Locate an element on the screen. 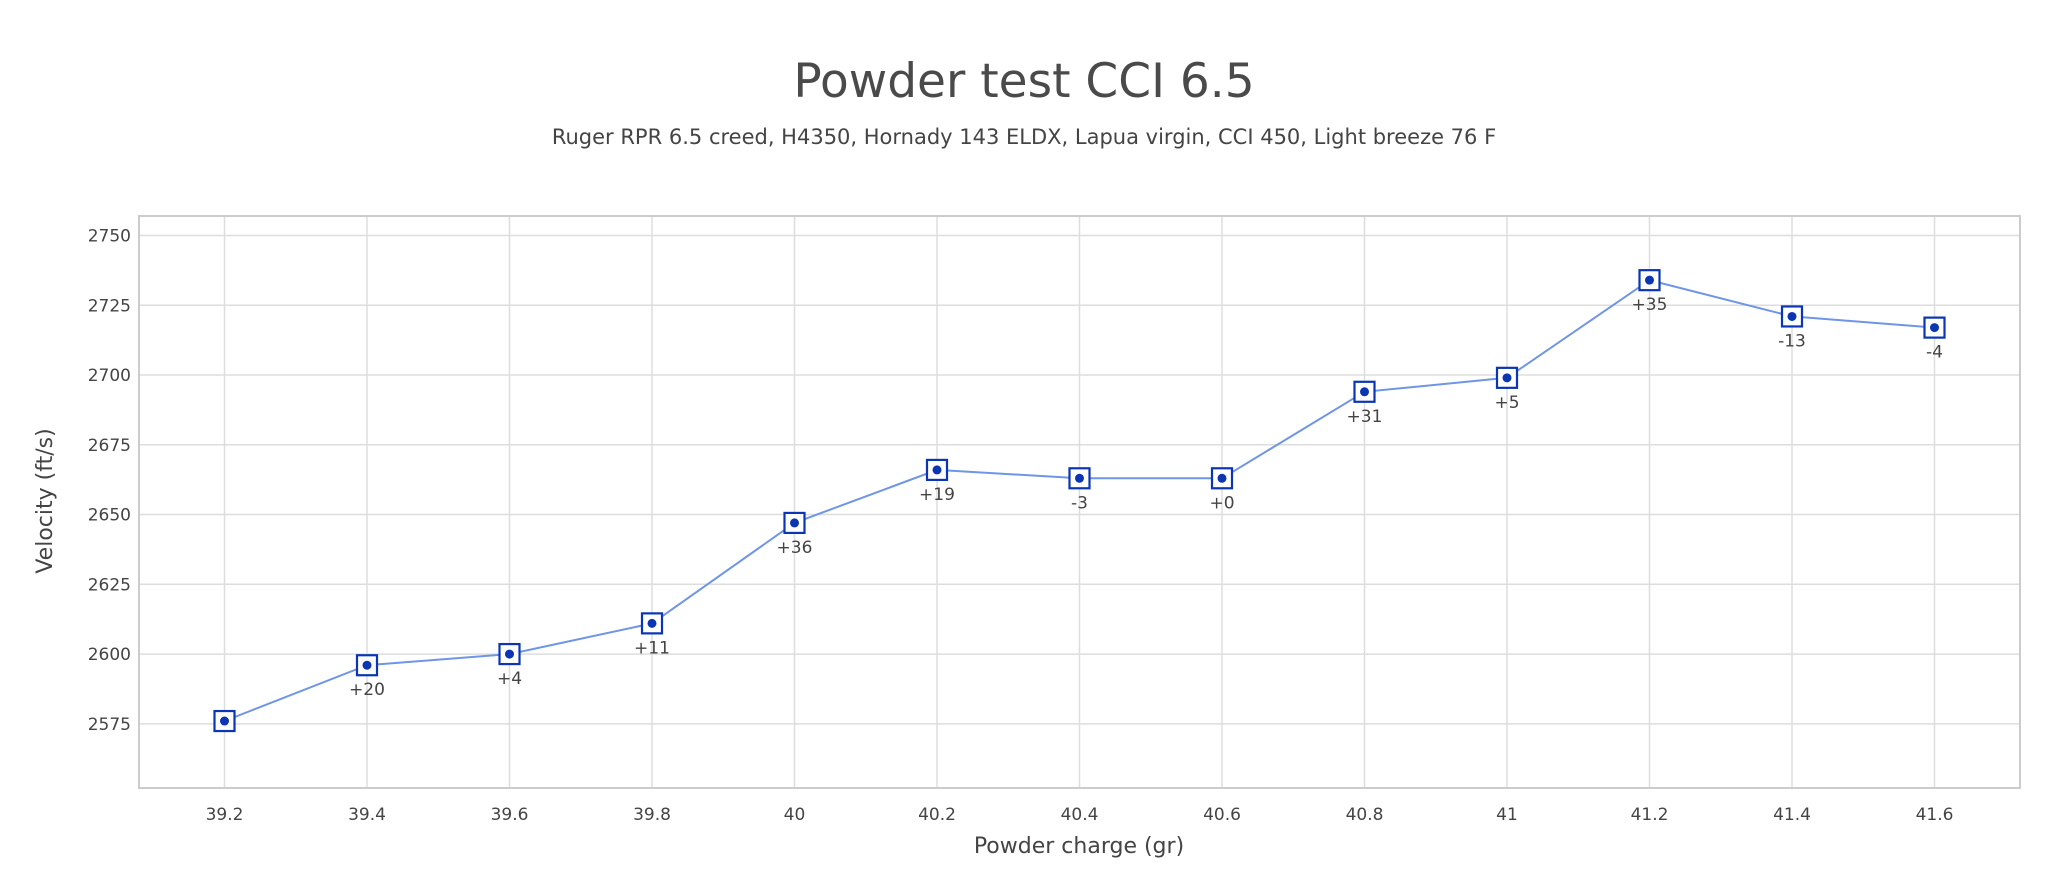 The height and width of the screenshot is (889, 2048). y-axis-label: Velocity (ft/s) is located at coordinates (45, 500).